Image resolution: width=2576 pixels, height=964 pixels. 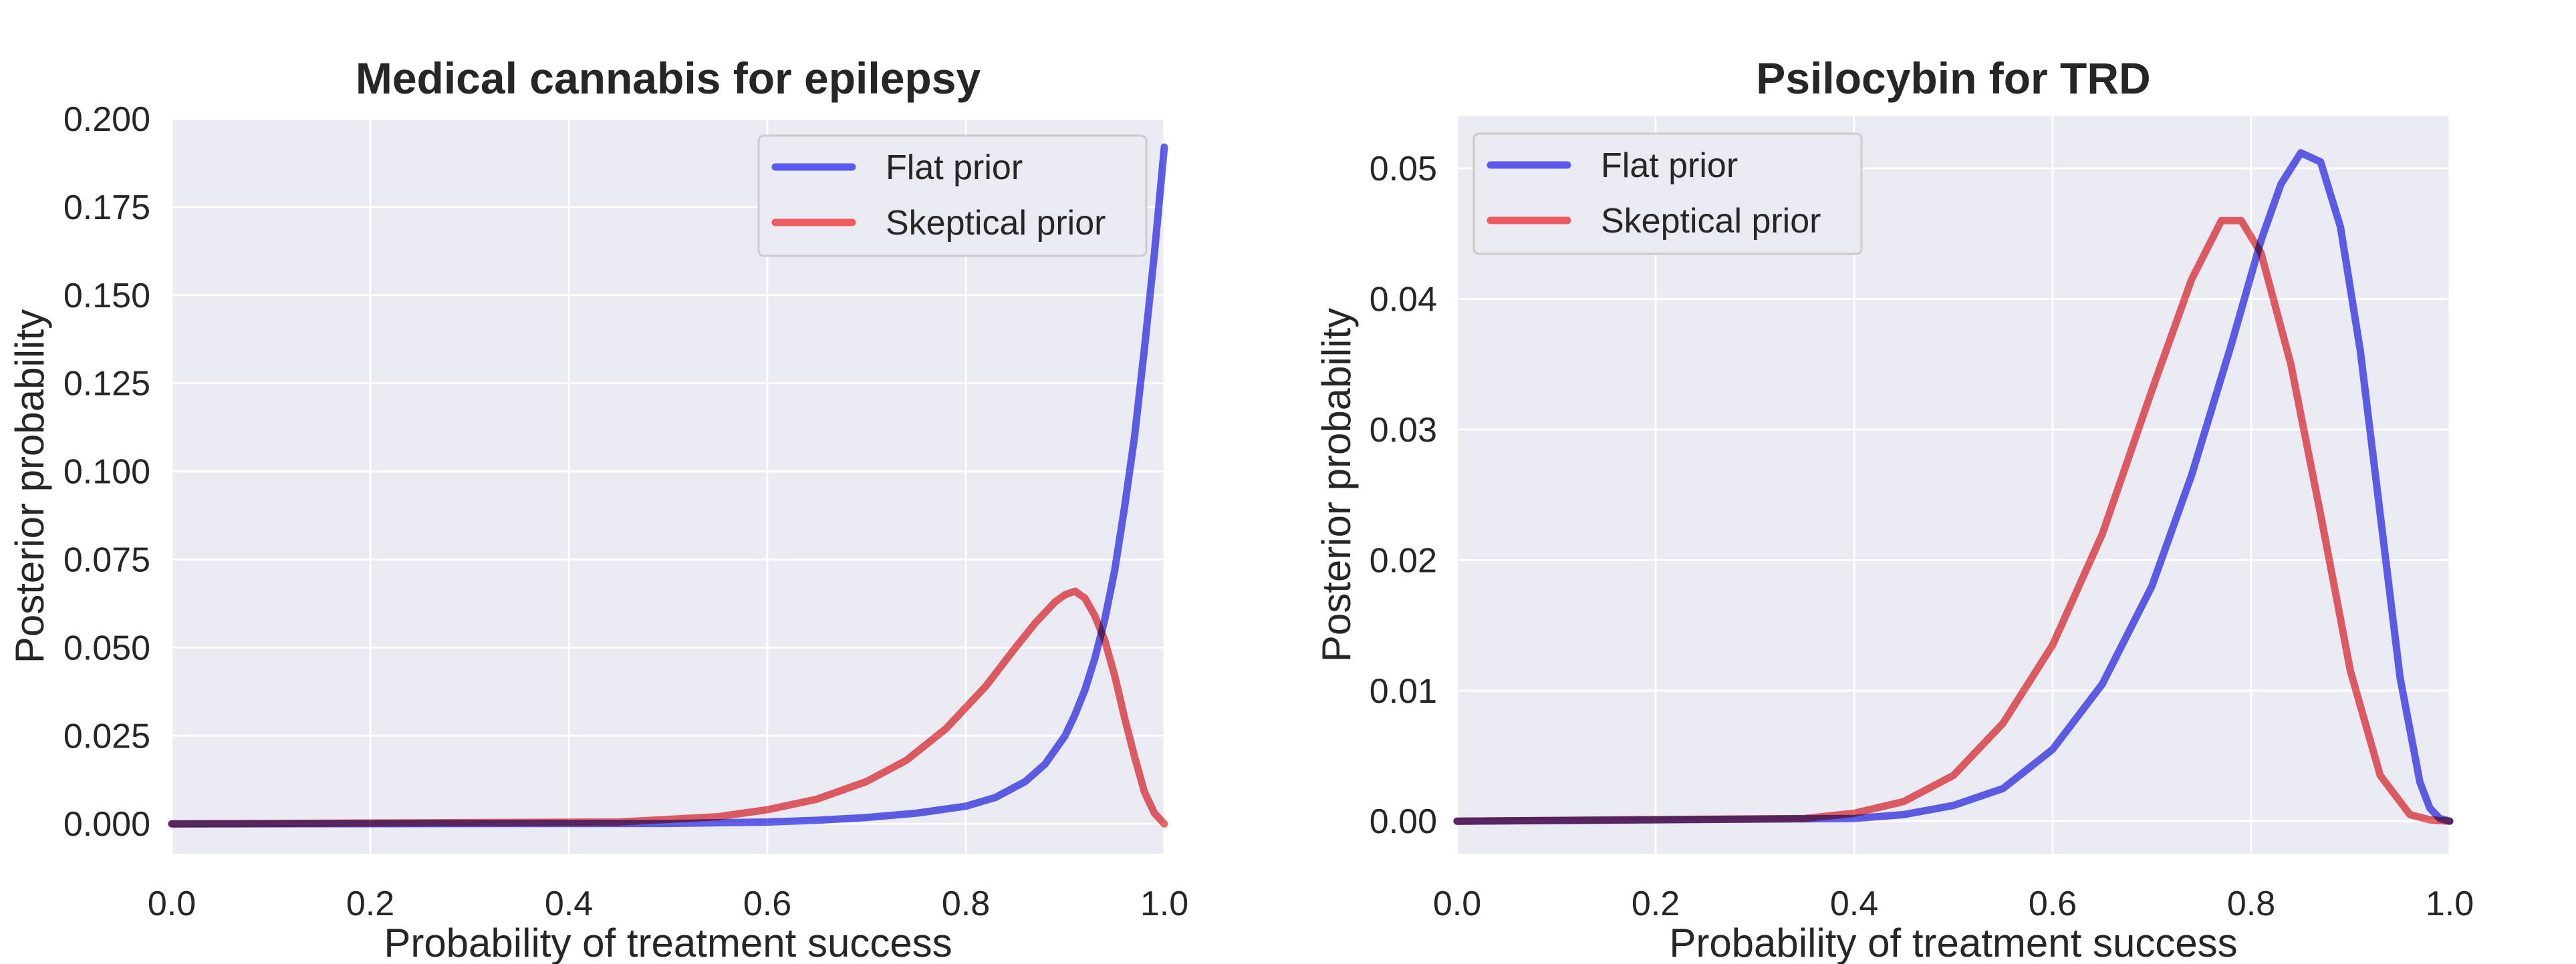 I want to click on y-tick-label: 0.000, so click(x=107, y=824).